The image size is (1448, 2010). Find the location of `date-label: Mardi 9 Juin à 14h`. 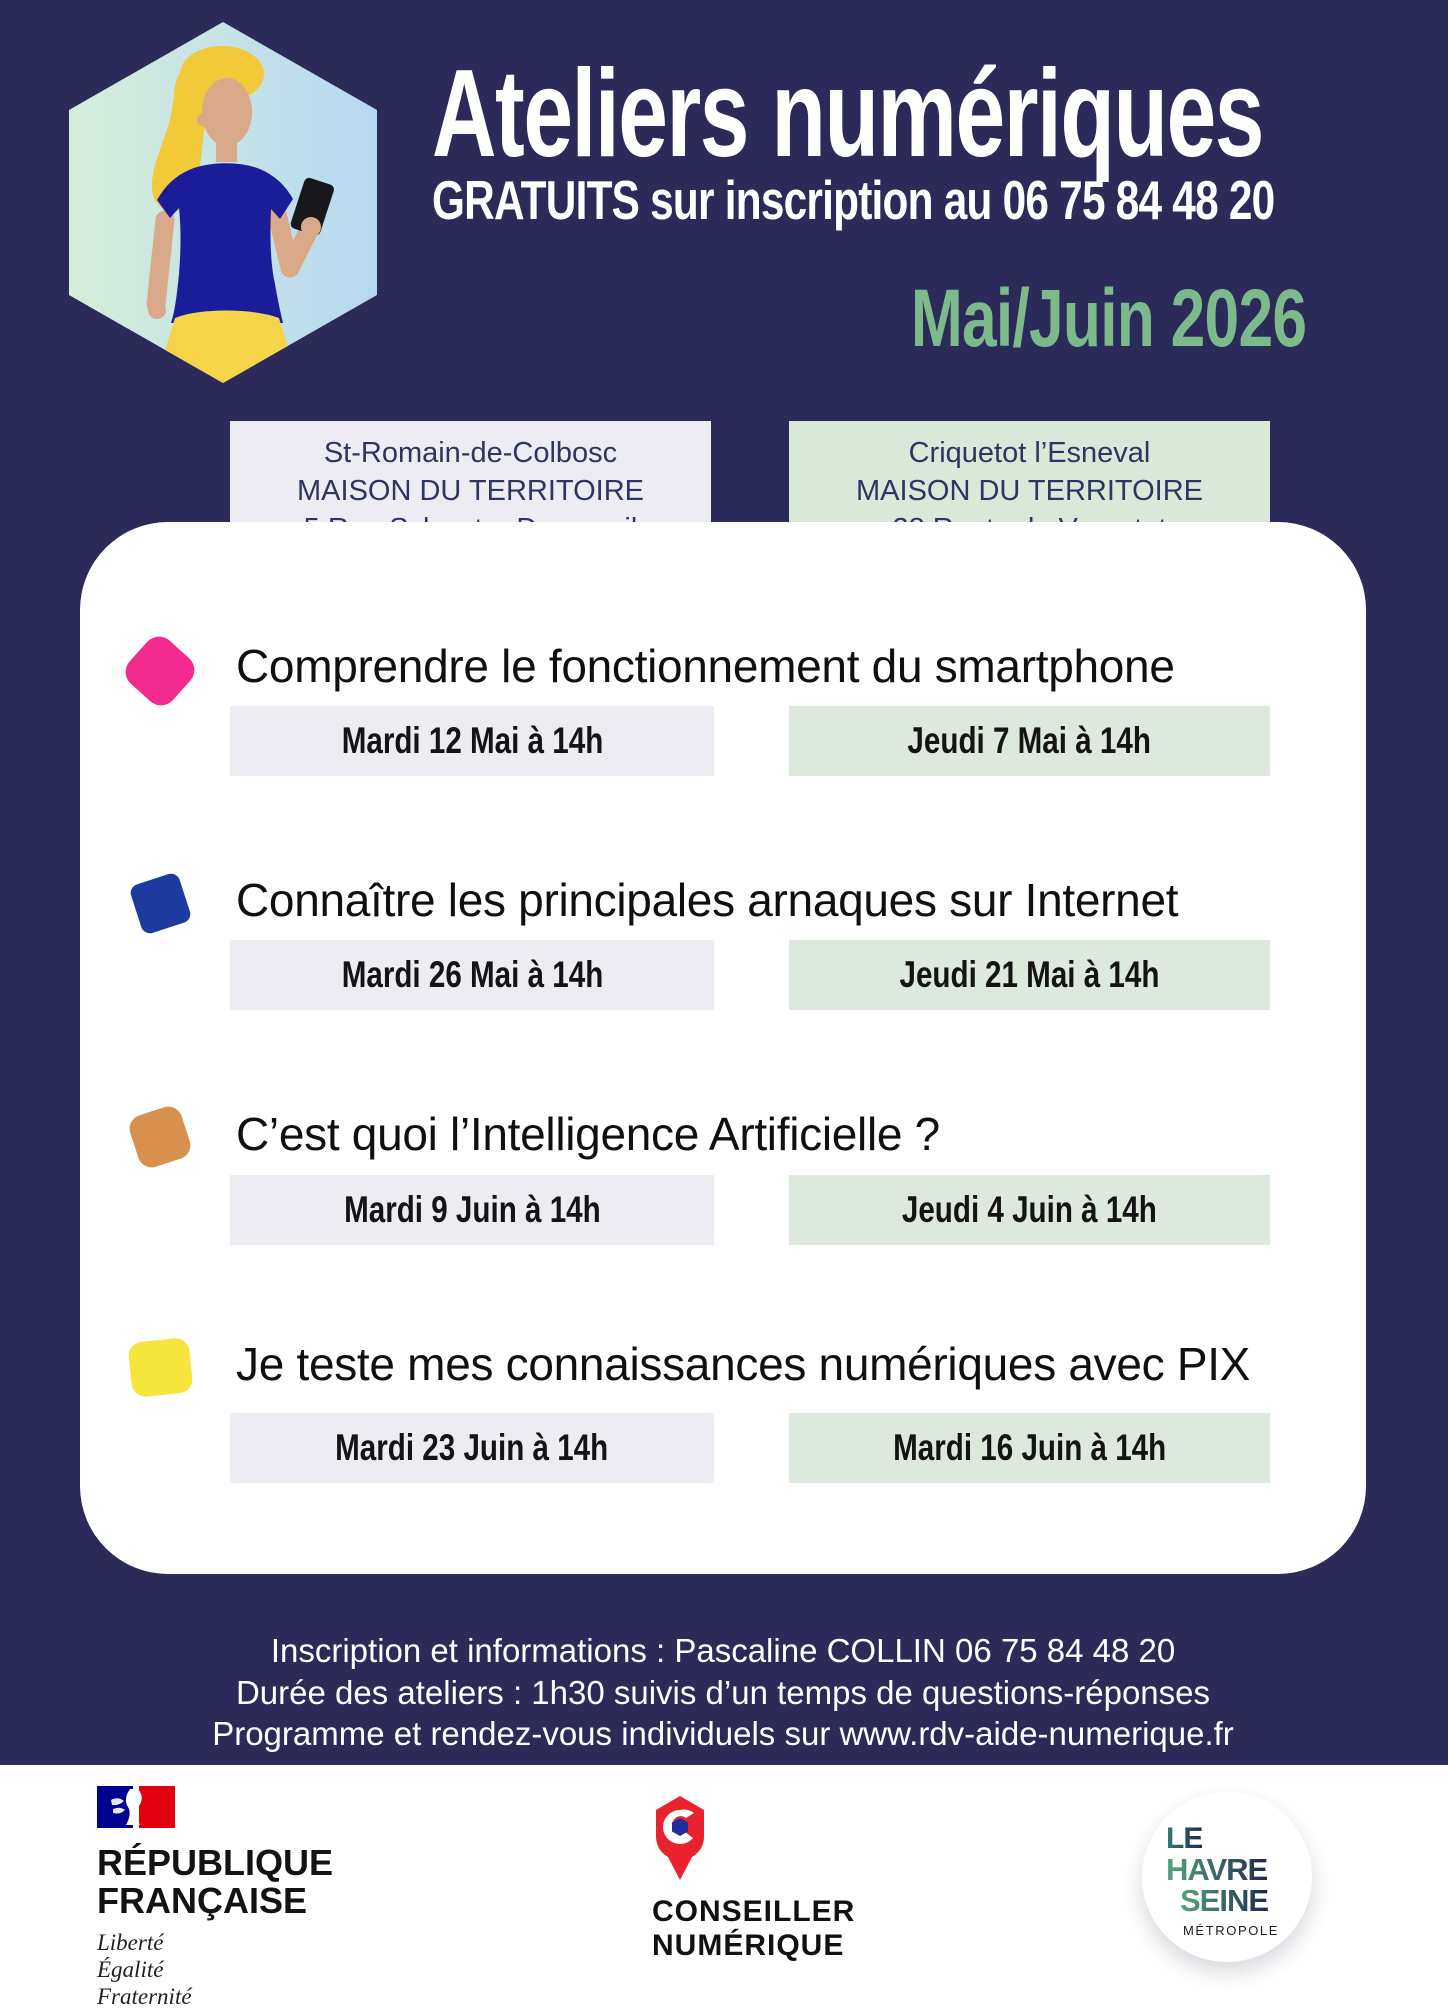

date-label: Mardi 9 Juin à 14h is located at coordinates (472, 1209).